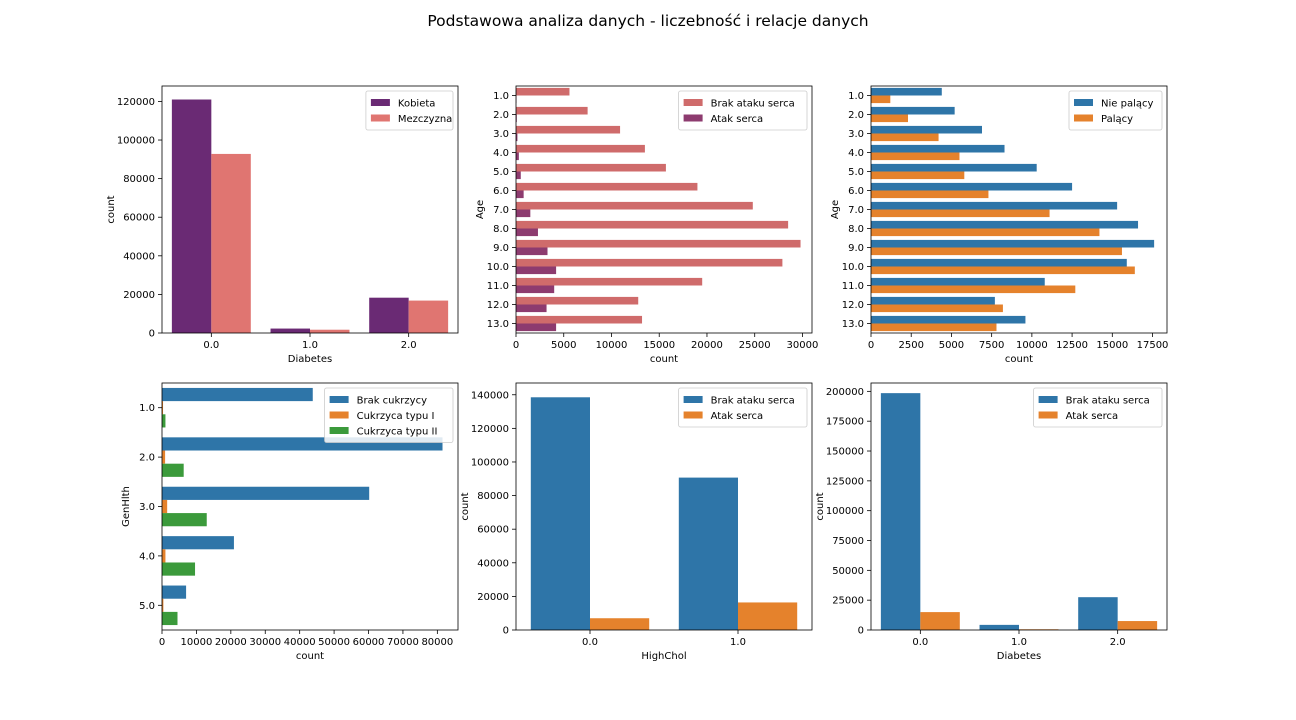  I want to click on y-tick-label: 20000, so click(139, 295).